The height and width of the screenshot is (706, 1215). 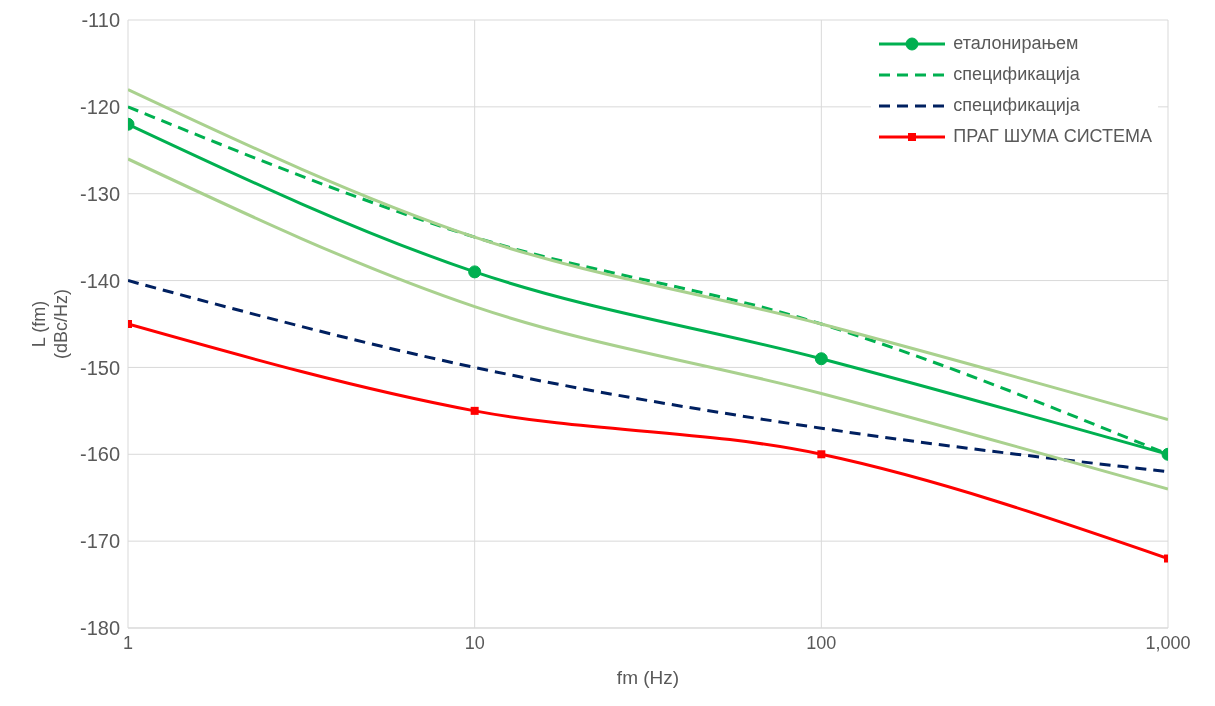 I want to click on x-tick-label: 10, so click(x=474, y=642).